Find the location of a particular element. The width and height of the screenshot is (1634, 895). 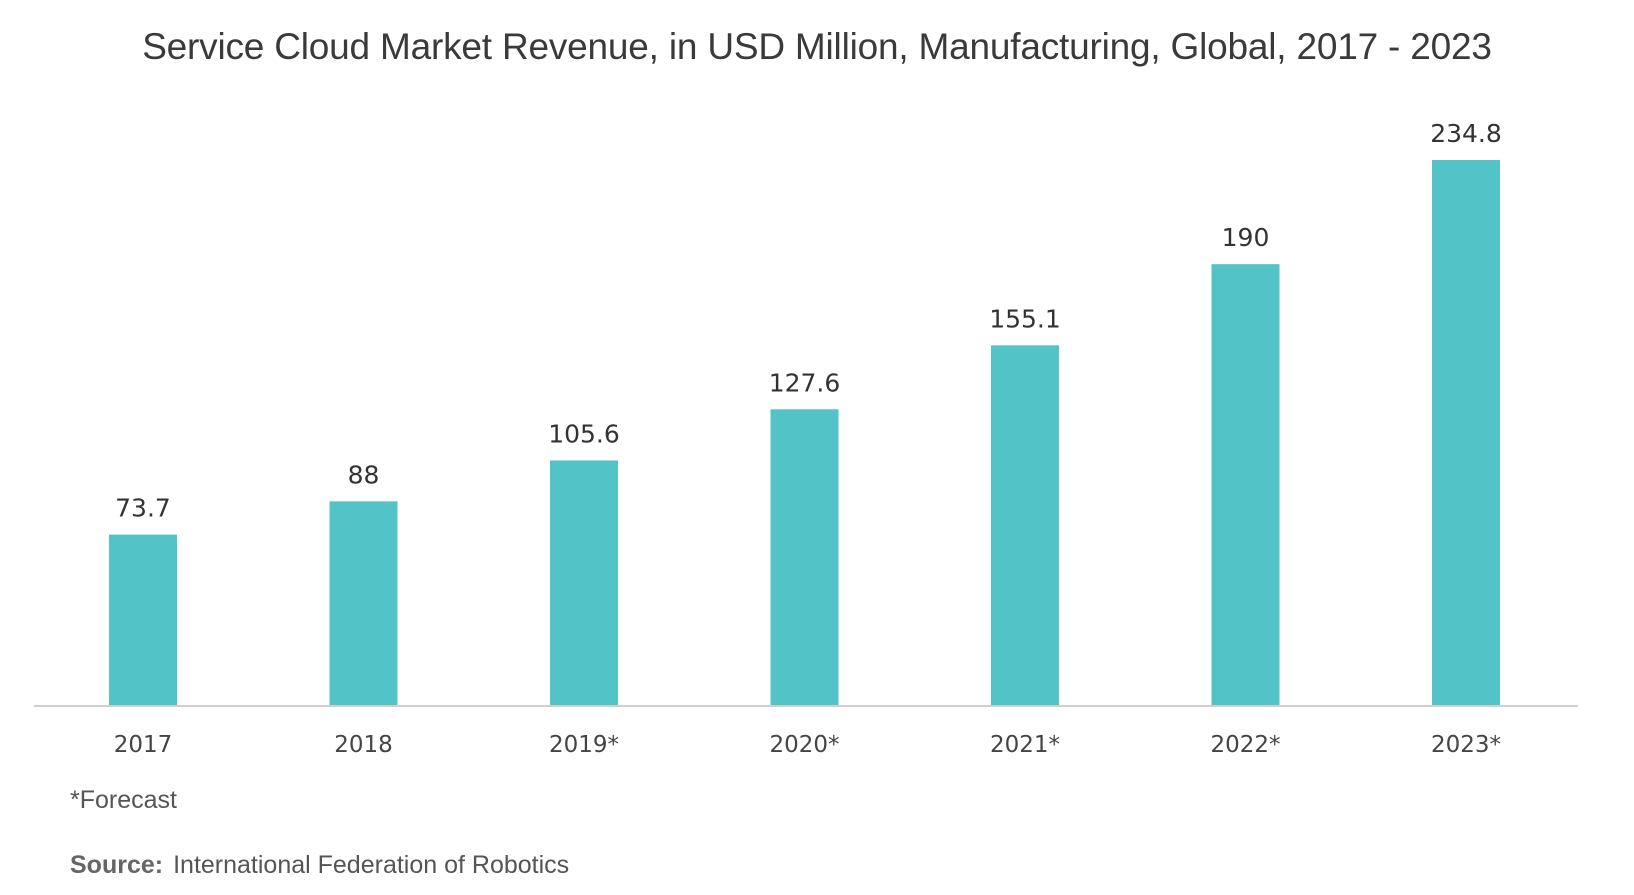

x-tick-label-2021: 2021* is located at coordinates (1025, 745).